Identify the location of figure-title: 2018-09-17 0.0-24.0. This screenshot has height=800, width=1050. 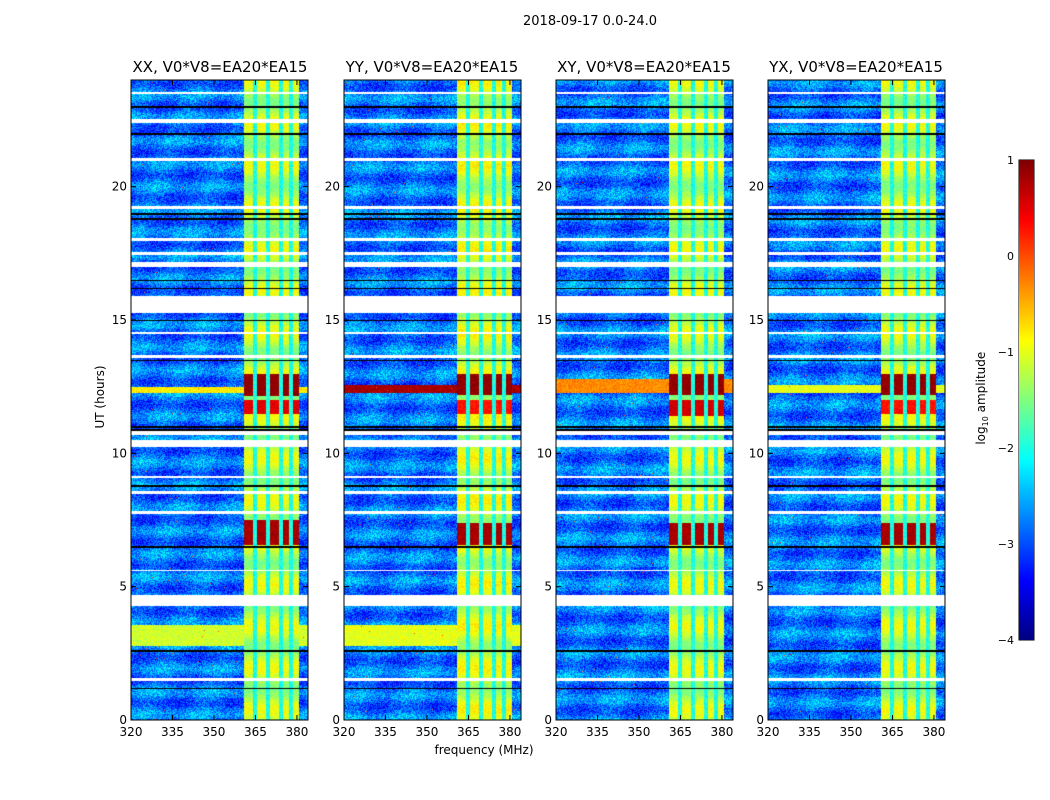
(590, 21).